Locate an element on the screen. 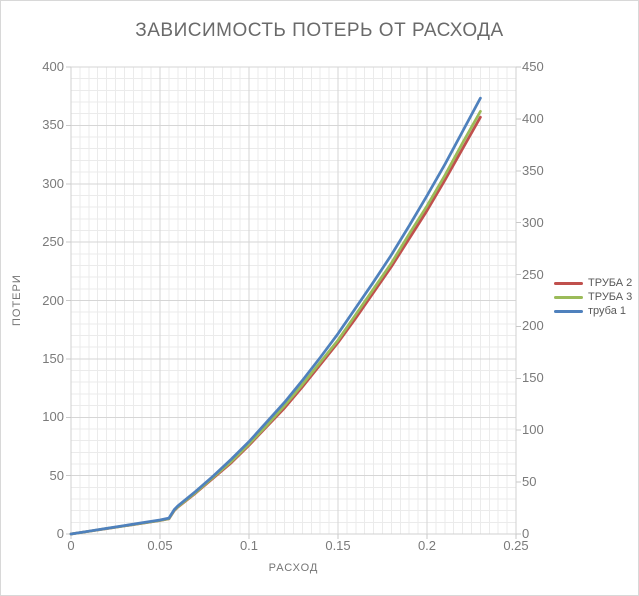 This screenshot has width=639, height=596. y-right-tick-label: 150 is located at coordinates (533, 378).